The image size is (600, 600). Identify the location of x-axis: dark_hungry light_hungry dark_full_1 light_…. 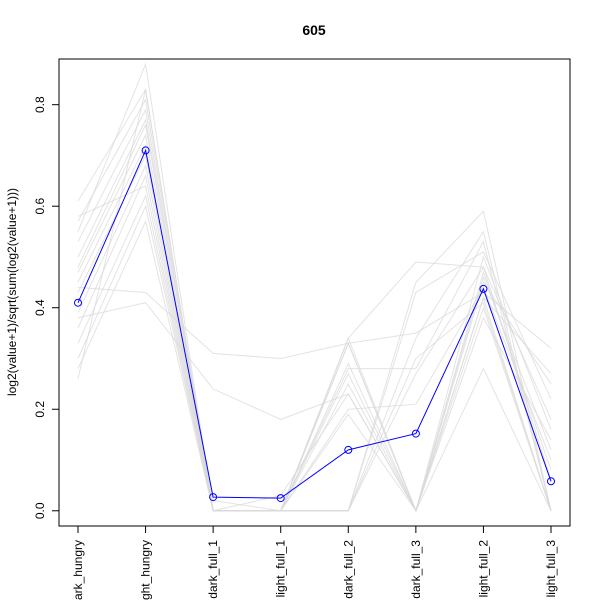
(314, 562).